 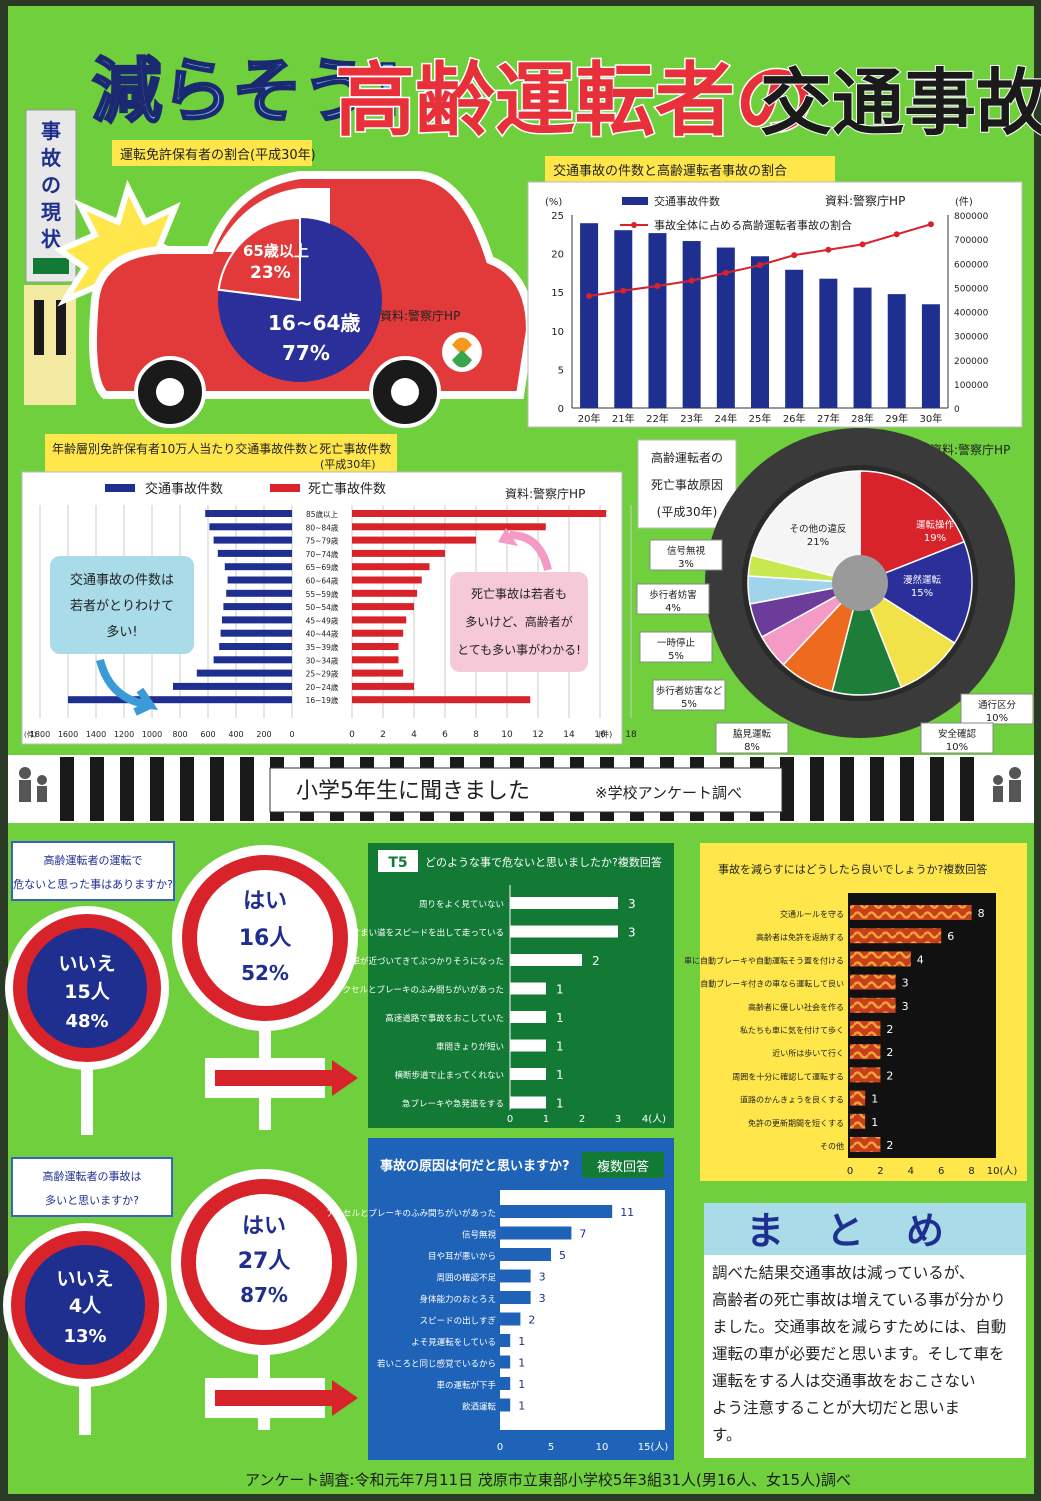 I want to click on reduce-value: 3, so click(x=905, y=1006).